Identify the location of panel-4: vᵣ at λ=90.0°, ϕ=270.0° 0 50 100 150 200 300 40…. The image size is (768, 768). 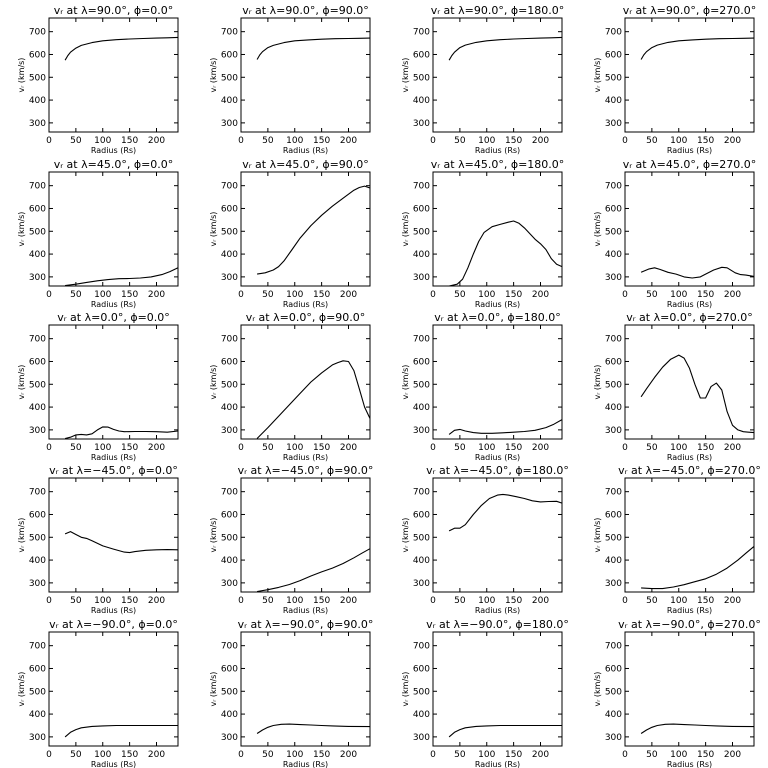
(674, 79).